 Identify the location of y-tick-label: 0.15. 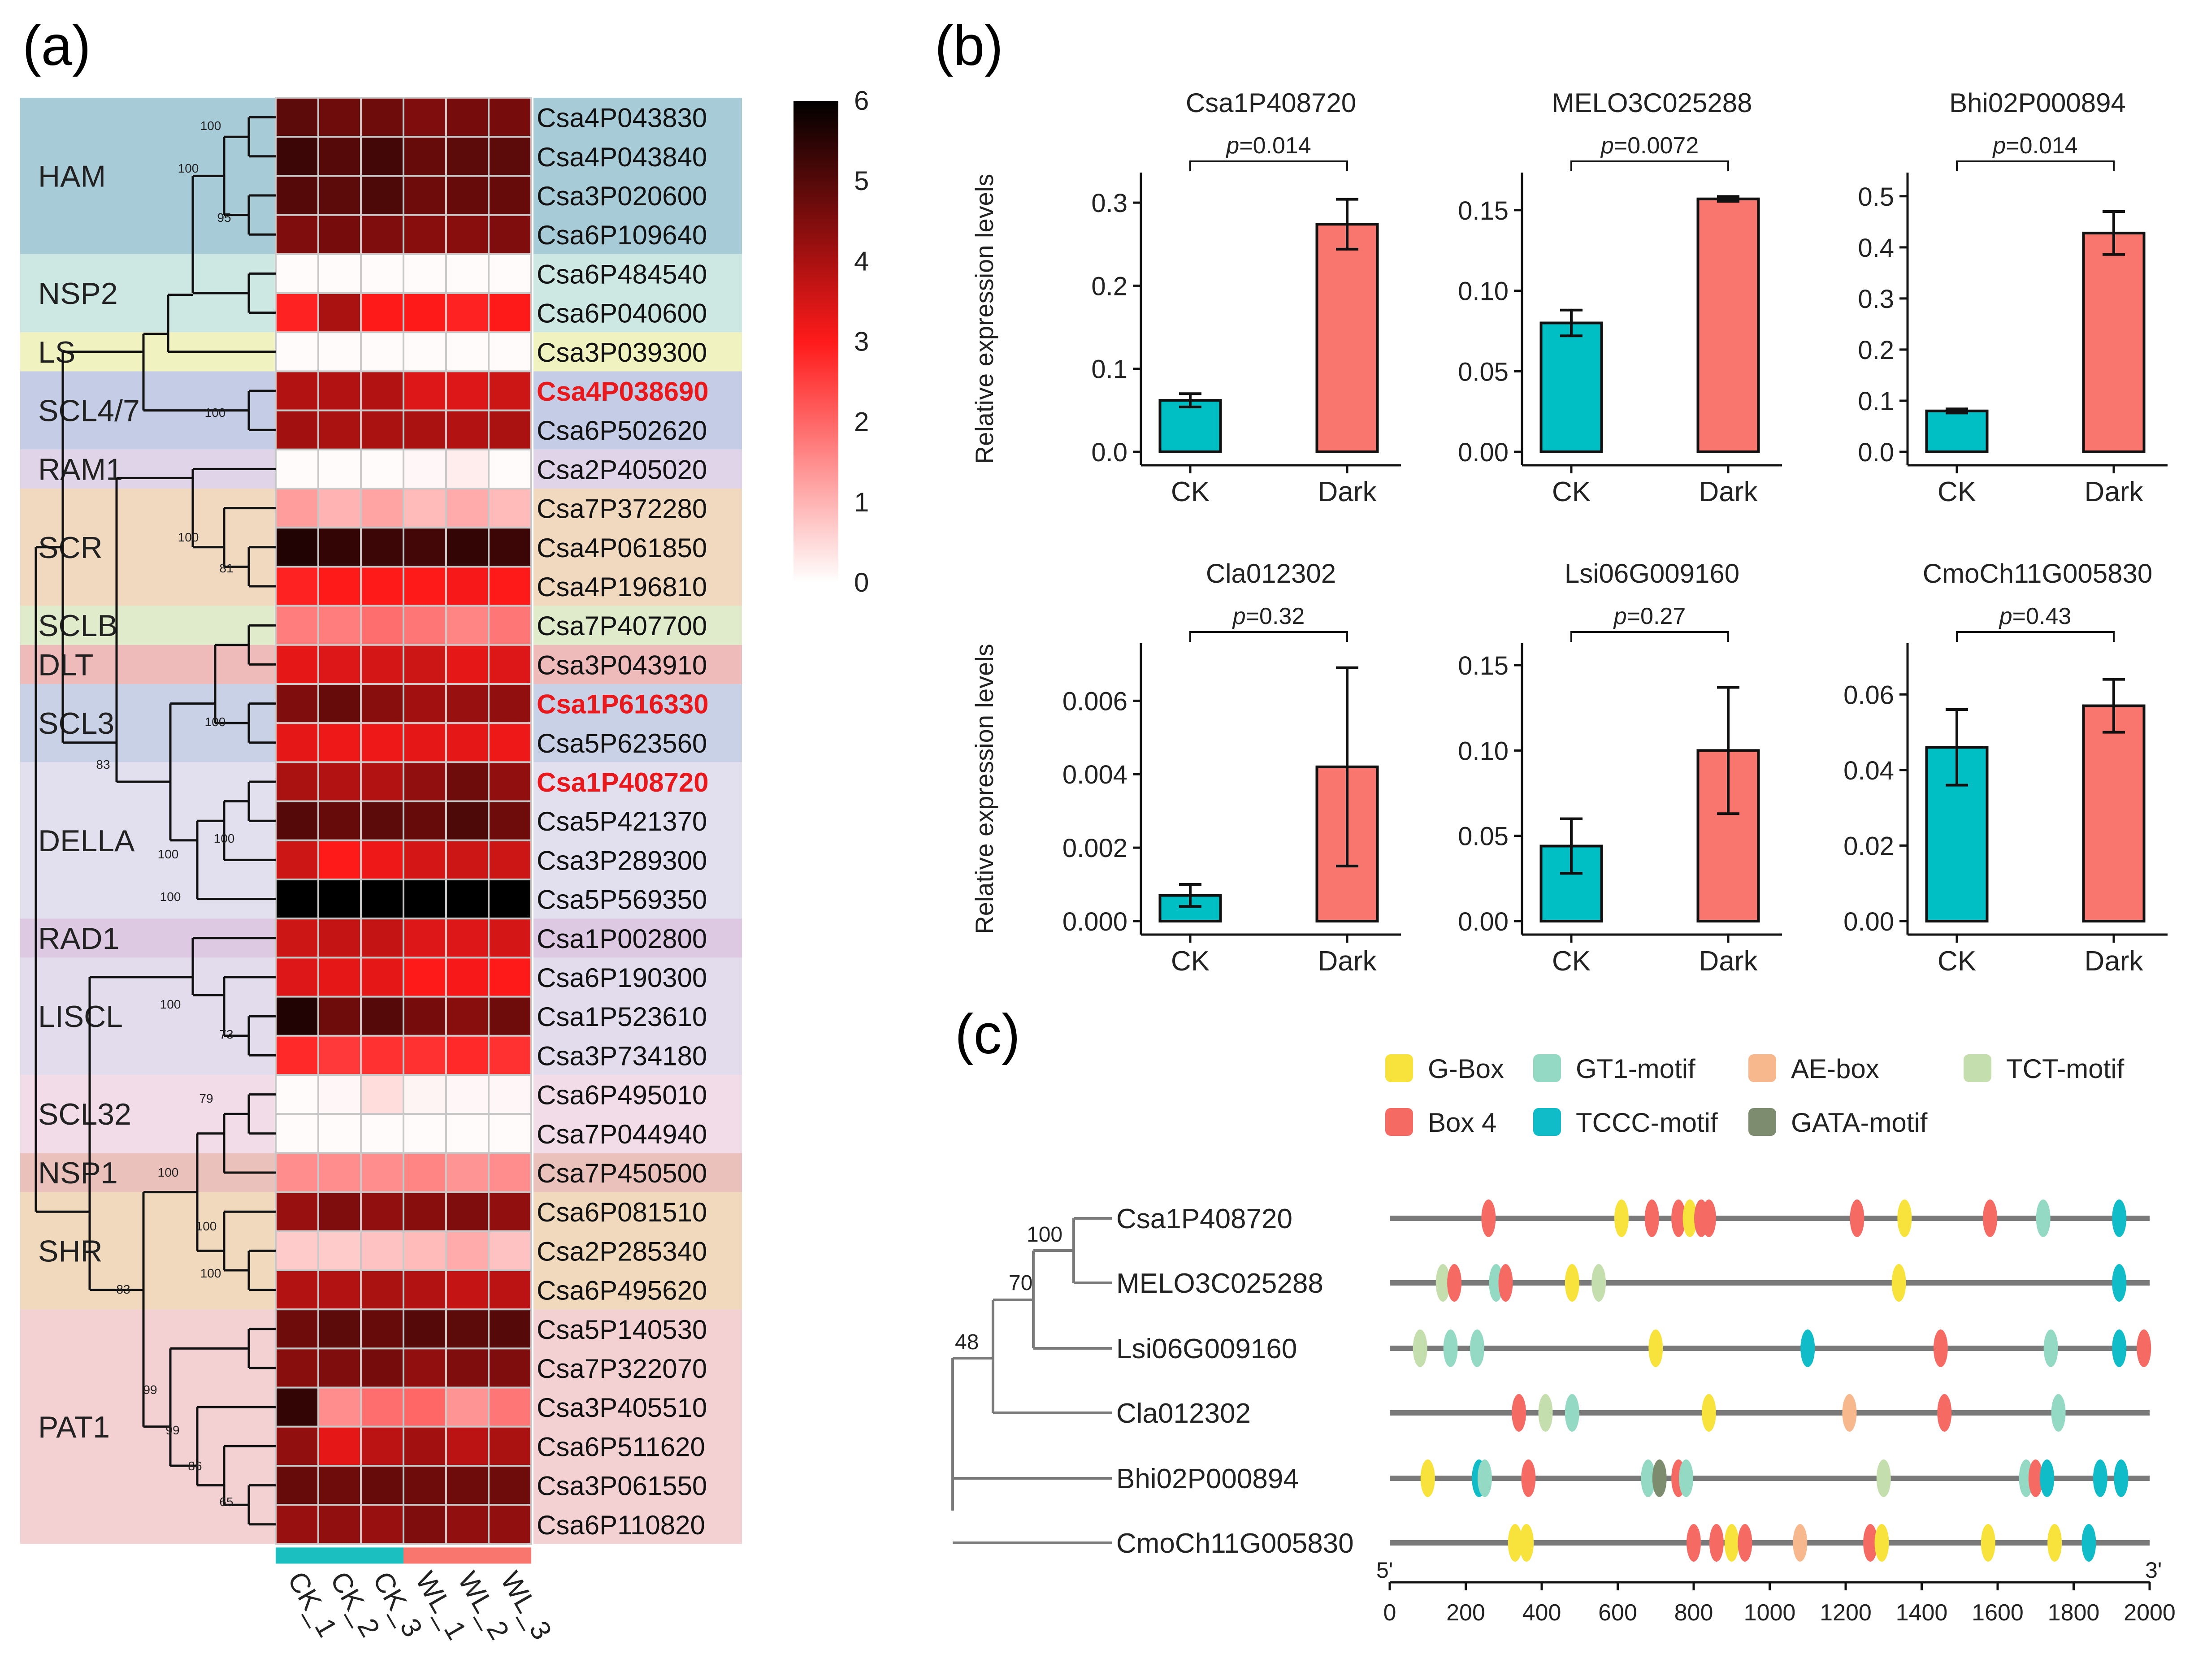
(1483, 665).